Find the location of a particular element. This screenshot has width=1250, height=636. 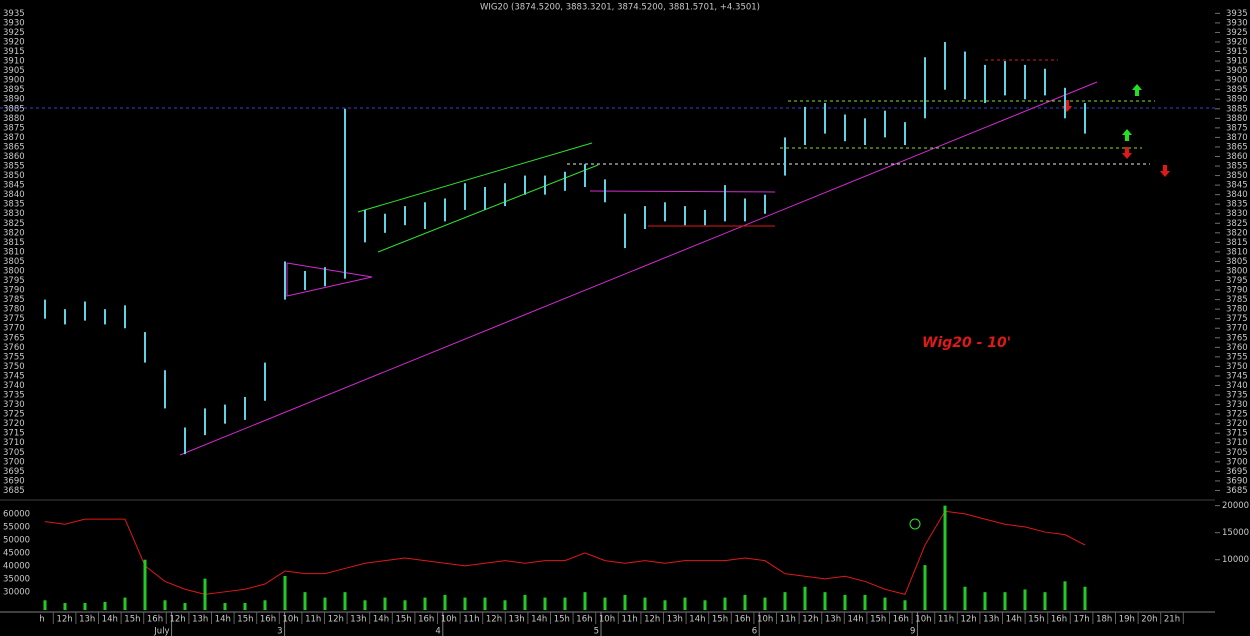

y-tick-label: 3930 is located at coordinates (14, 23).